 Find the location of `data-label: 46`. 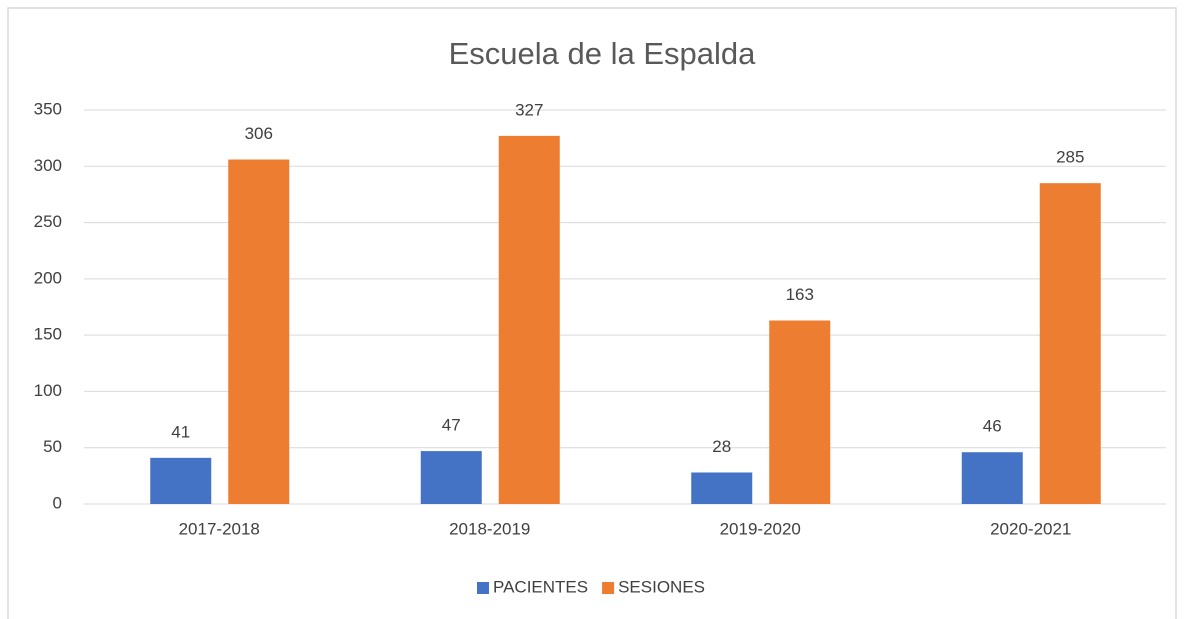

data-label: 46 is located at coordinates (992, 426).